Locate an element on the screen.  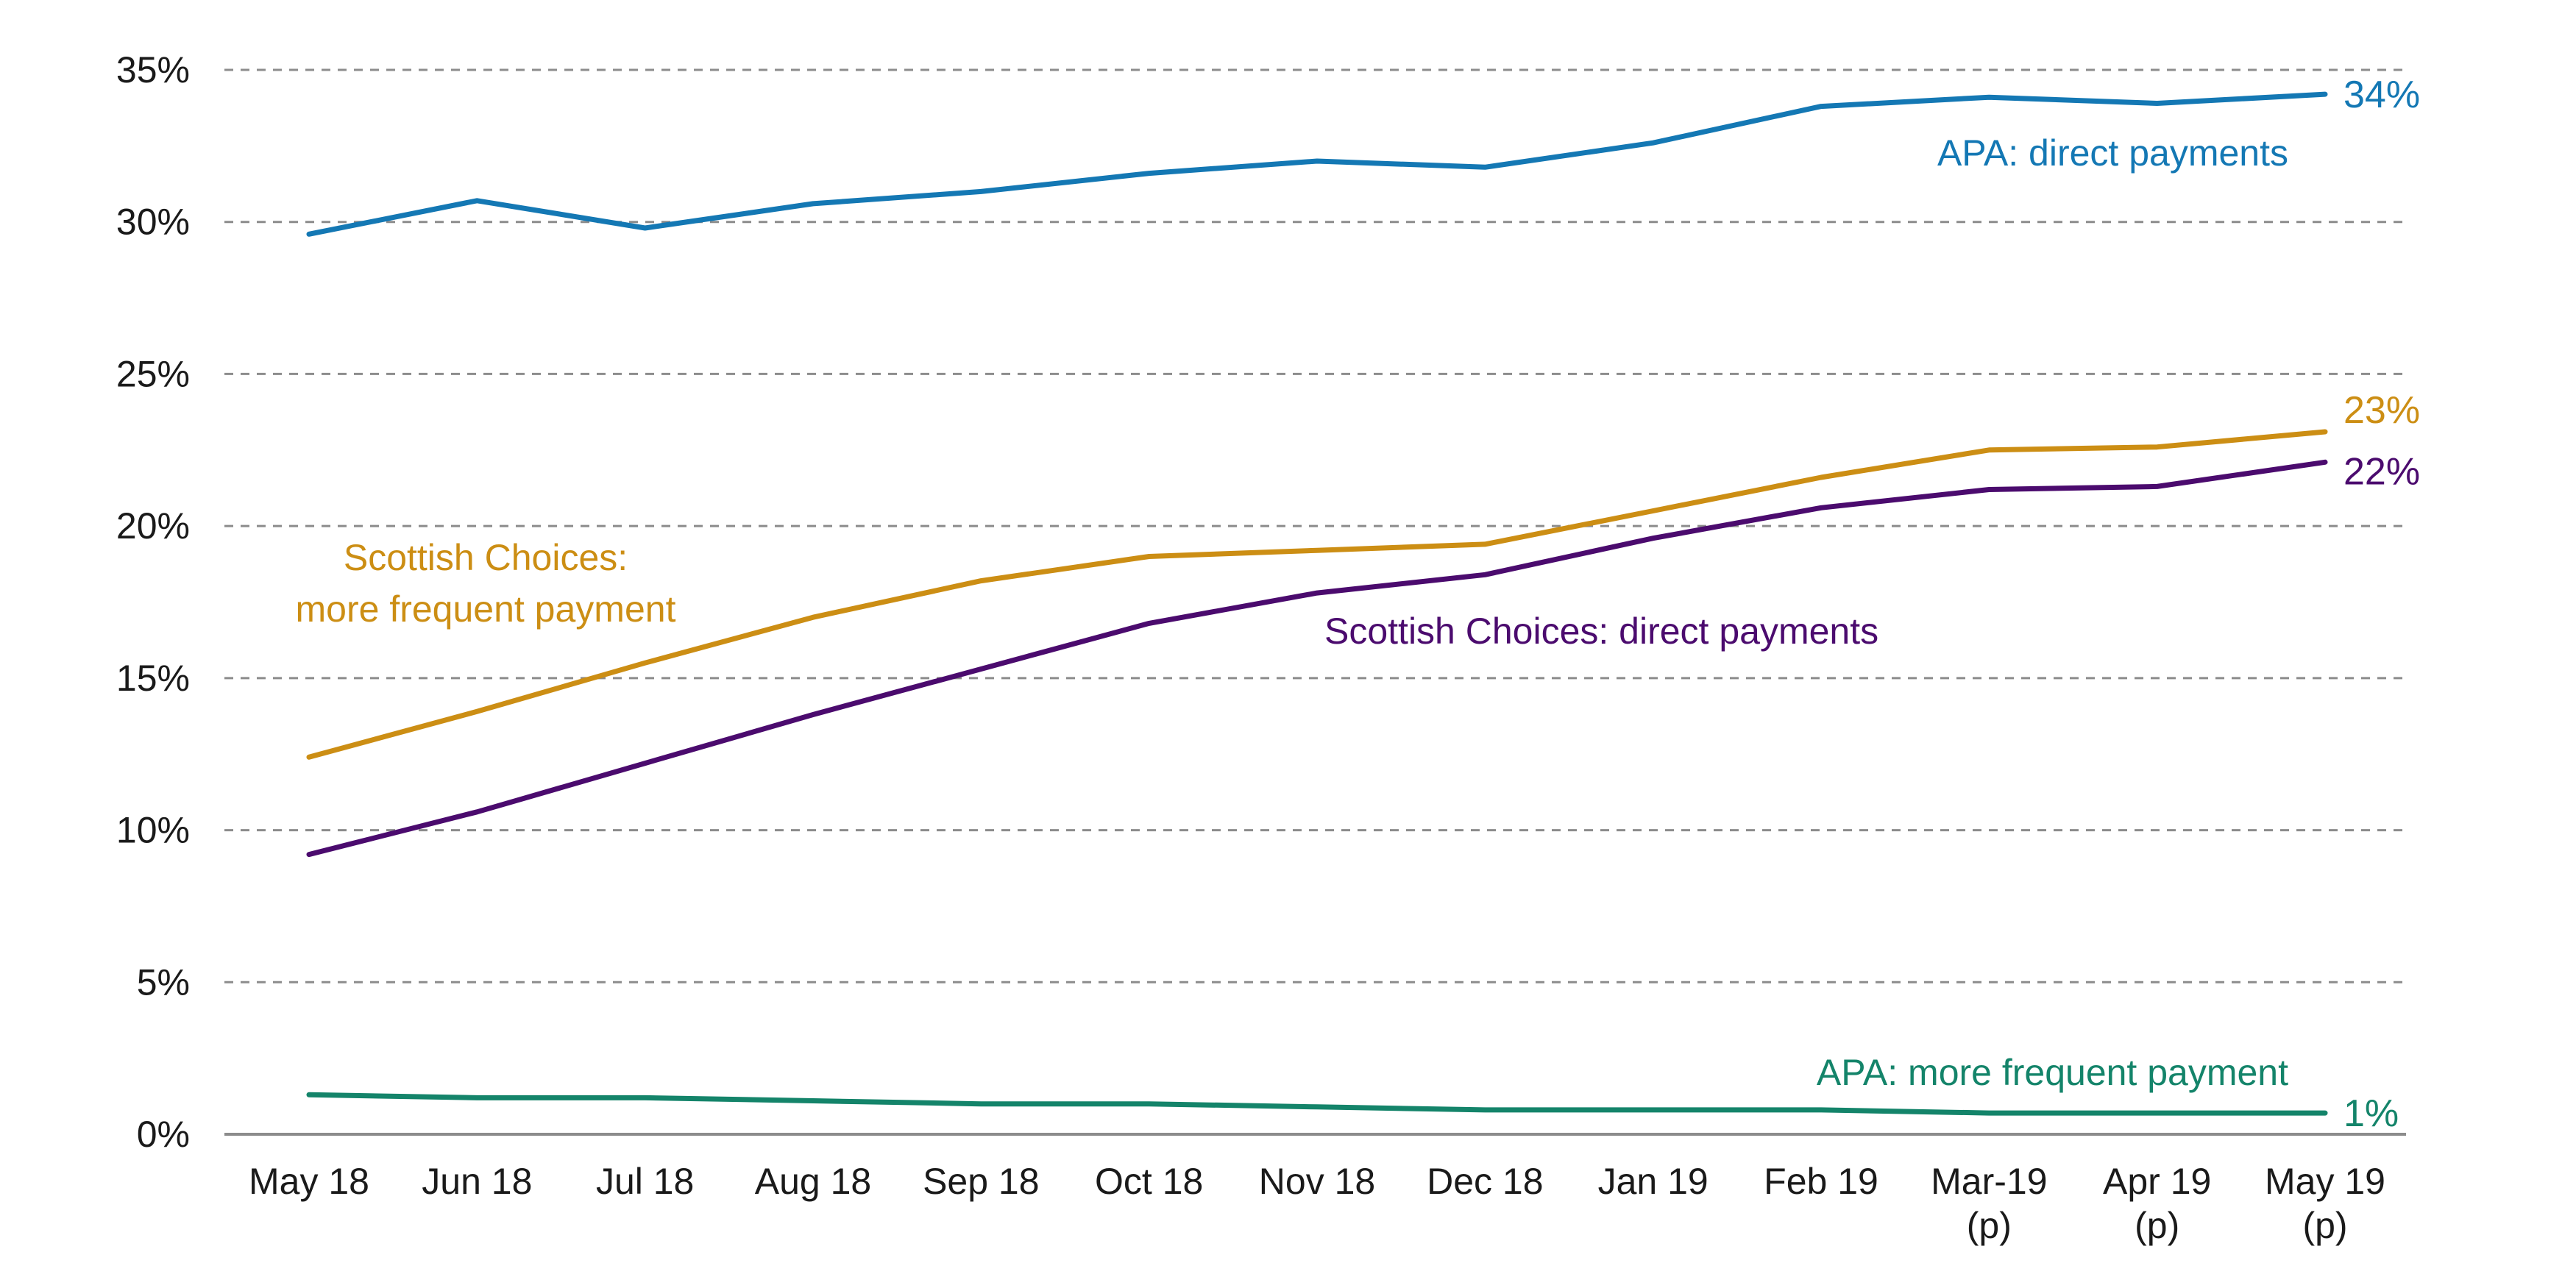
y-tick-label: 15% is located at coordinates (153, 678).